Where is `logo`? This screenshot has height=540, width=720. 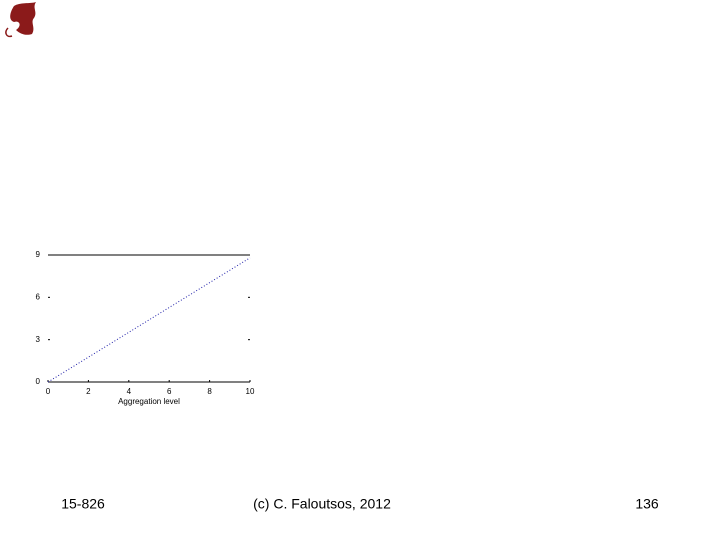 logo is located at coordinates (20, 20).